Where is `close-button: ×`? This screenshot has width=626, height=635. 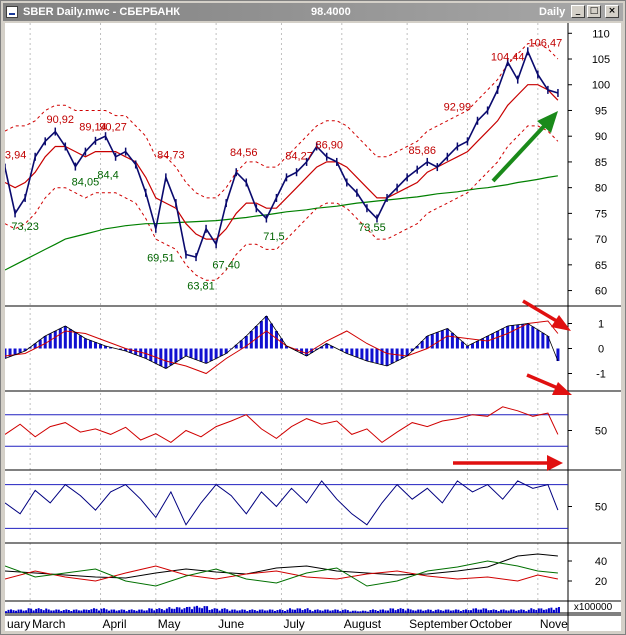 close-button: × is located at coordinates (612, 11).